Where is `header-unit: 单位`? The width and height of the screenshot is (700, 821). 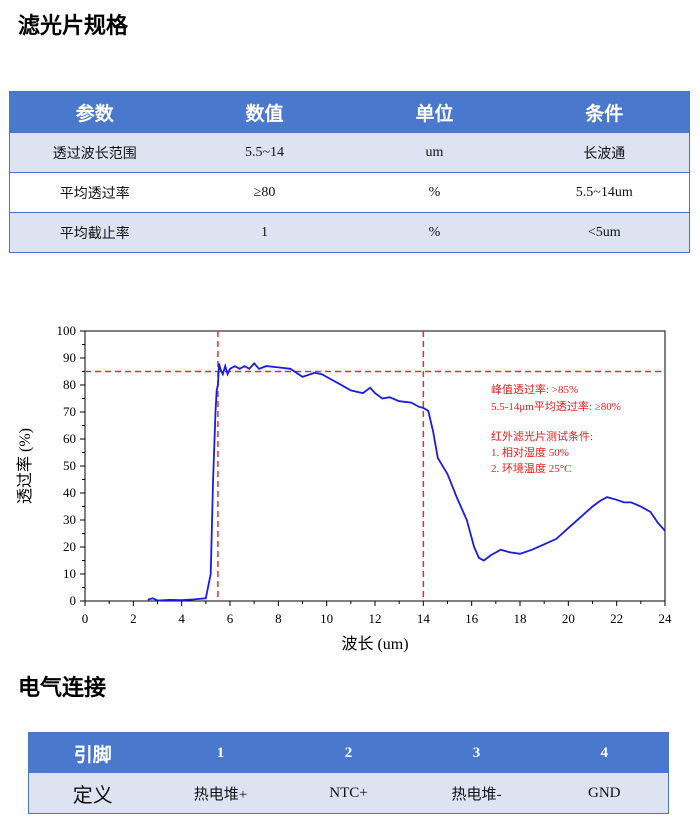
header-unit: 单位 is located at coordinates (434, 112).